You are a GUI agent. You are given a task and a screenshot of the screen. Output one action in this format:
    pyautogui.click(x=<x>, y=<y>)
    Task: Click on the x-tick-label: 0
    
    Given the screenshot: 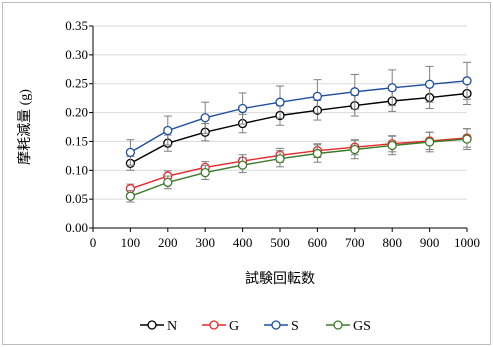 What is the action you would take?
    pyautogui.click(x=93, y=242)
    